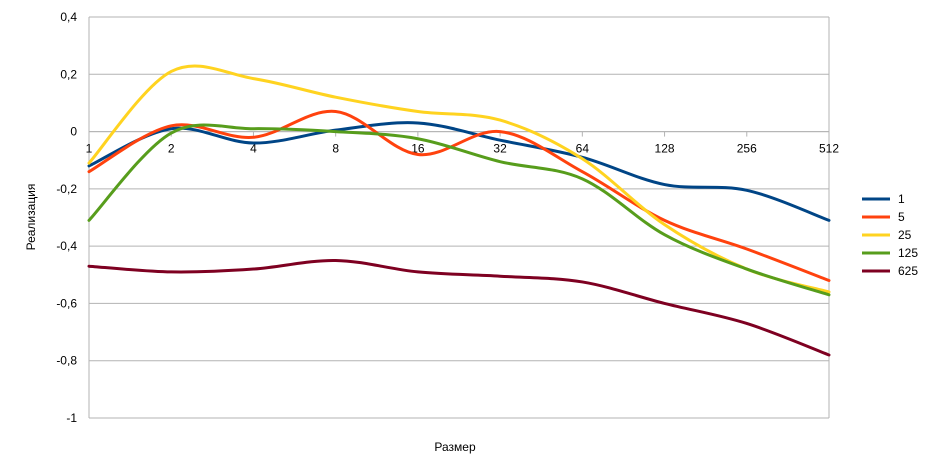 This screenshot has height=473, width=930. I want to click on legend-label-125: 125, so click(908, 253).